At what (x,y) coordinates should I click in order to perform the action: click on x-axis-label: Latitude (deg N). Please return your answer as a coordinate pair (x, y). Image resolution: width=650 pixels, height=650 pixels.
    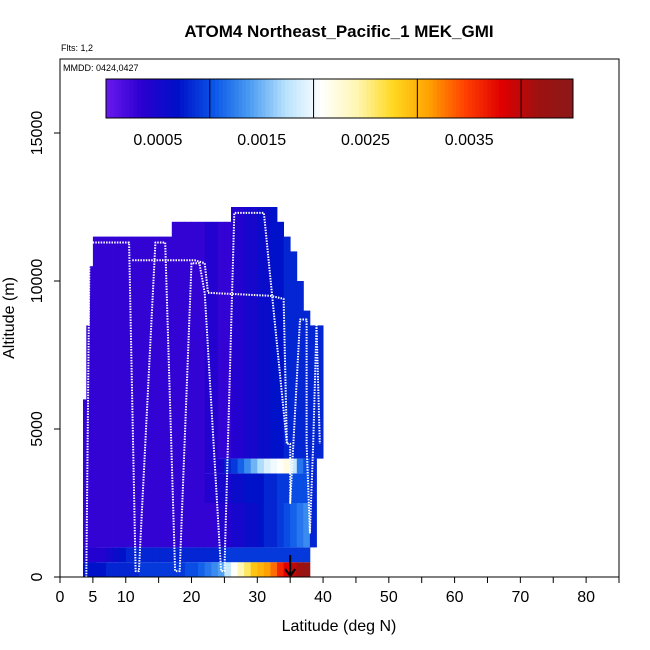
    Looking at the image, I should click on (339, 626).